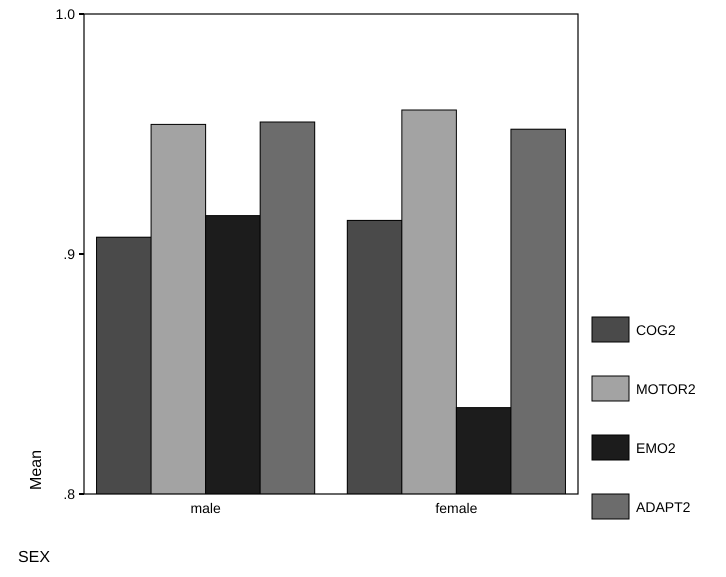 The width and height of the screenshot is (726, 577). Describe the element at coordinates (36, 470) in the screenshot. I see `y-axis-title: Mean` at that location.